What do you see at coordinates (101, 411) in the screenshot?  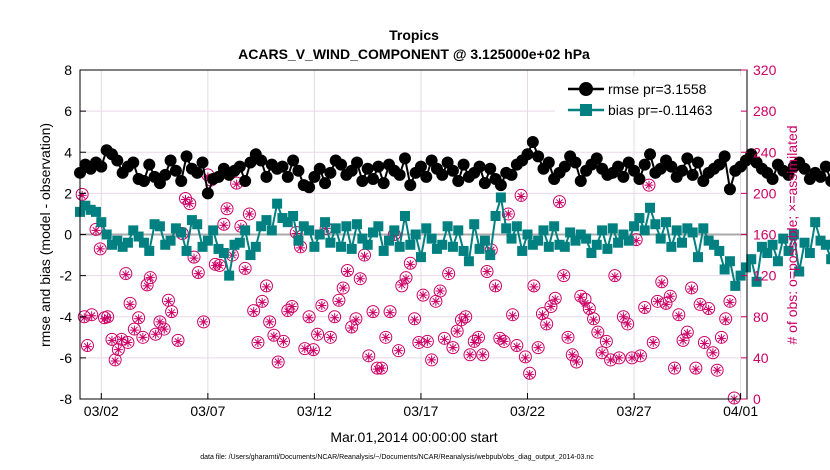 I see `x-tick-label: 03/02` at bounding box center [101, 411].